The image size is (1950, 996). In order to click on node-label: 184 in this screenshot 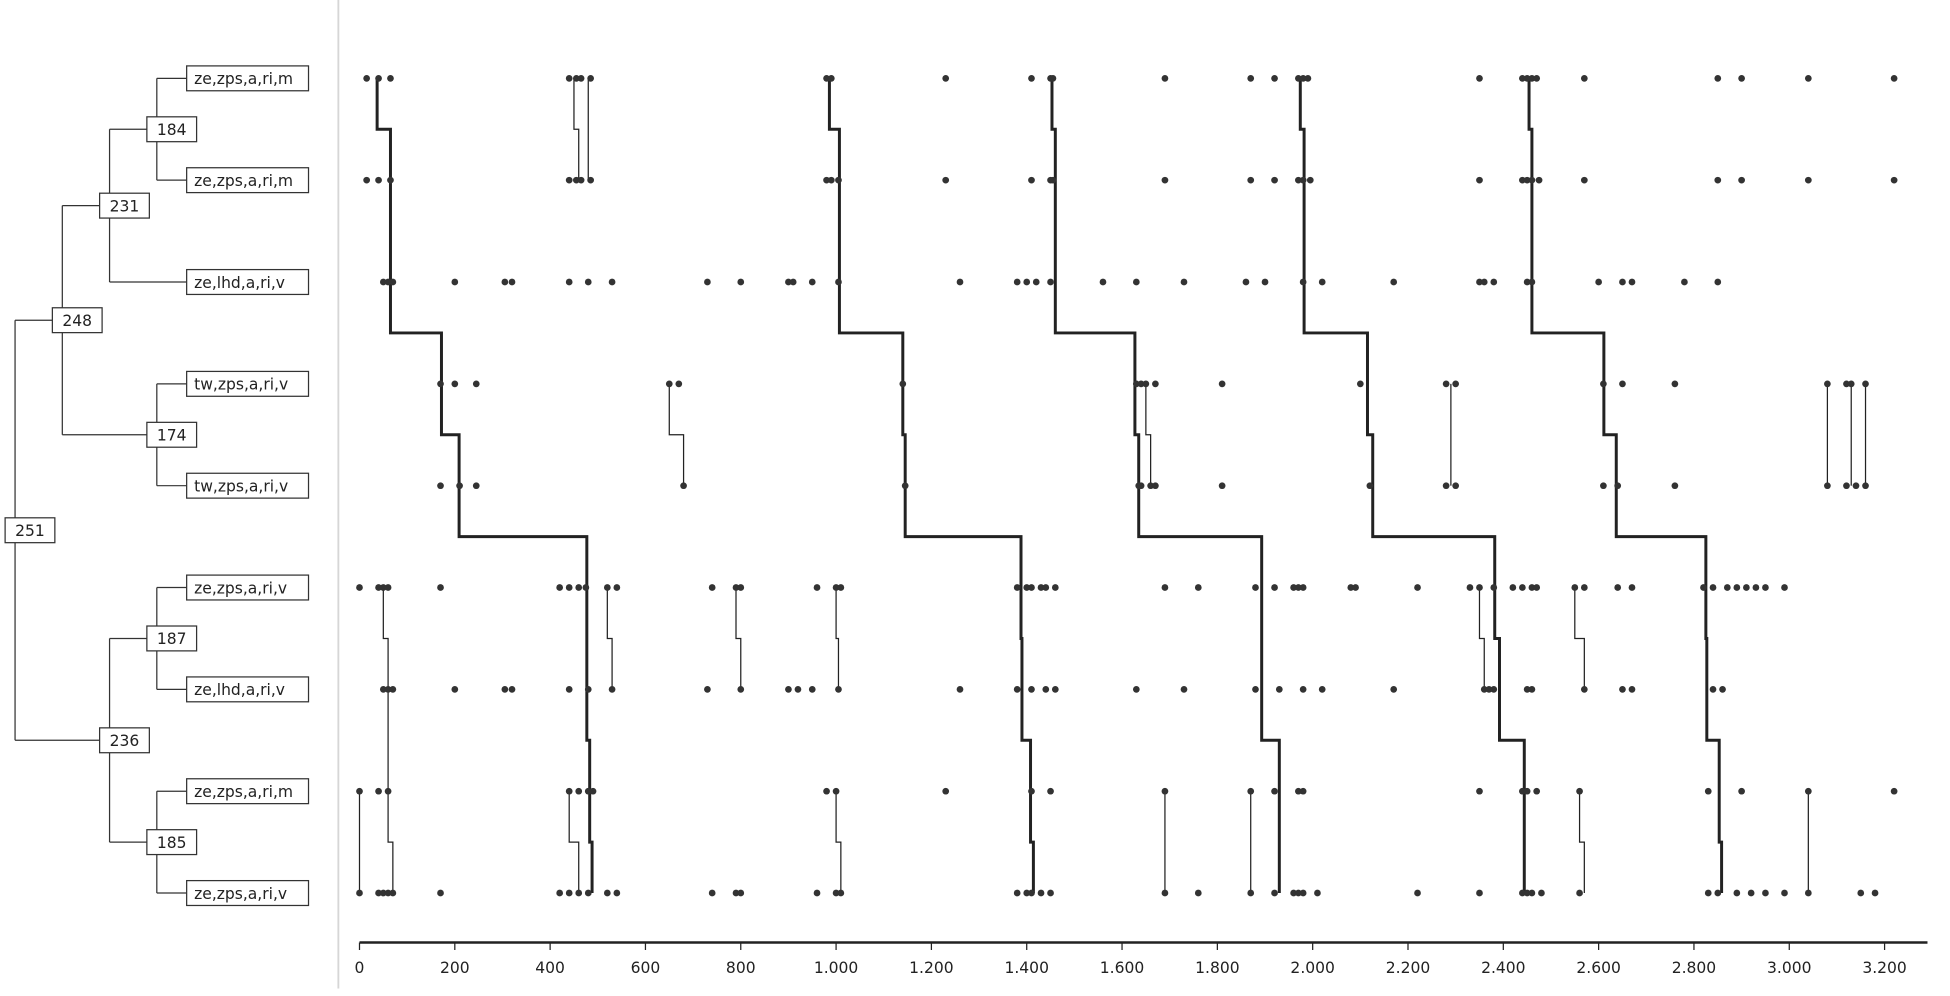, I will do `click(172, 130)`.